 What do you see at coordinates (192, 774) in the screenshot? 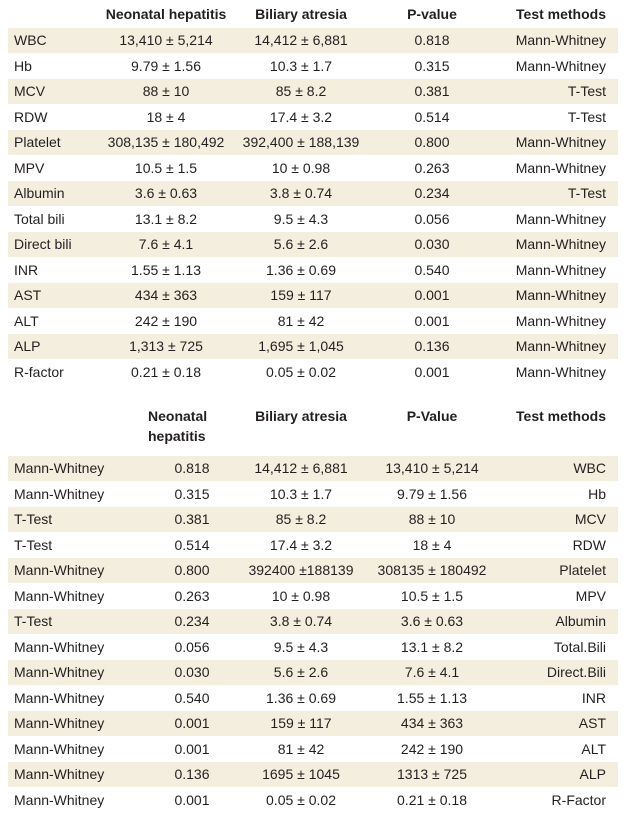
I see `table-2-cell: 0.136` at bounding box center [192, 774].